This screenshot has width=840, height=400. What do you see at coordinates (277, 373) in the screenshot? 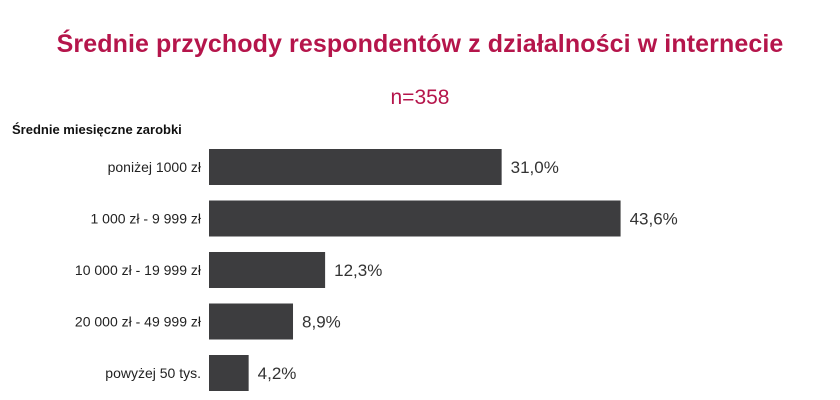
I see `value-label: 4,2%` at bounding box center [277, 373].